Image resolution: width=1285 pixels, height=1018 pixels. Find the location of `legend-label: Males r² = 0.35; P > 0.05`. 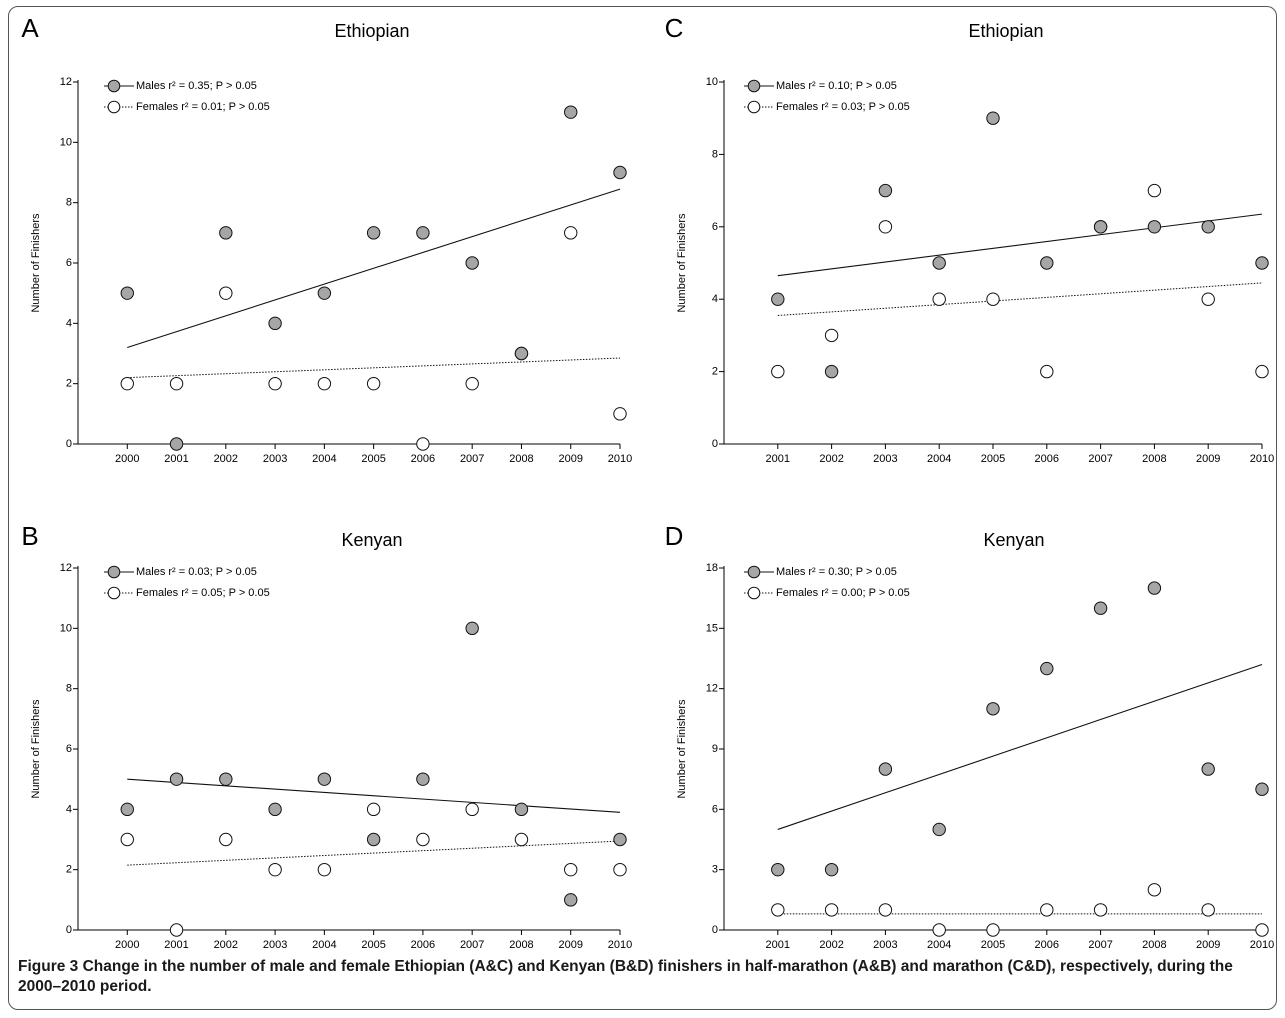

legend-label: Males r² = 0.35; P > 0.05 is located at coordinates (196, 86).